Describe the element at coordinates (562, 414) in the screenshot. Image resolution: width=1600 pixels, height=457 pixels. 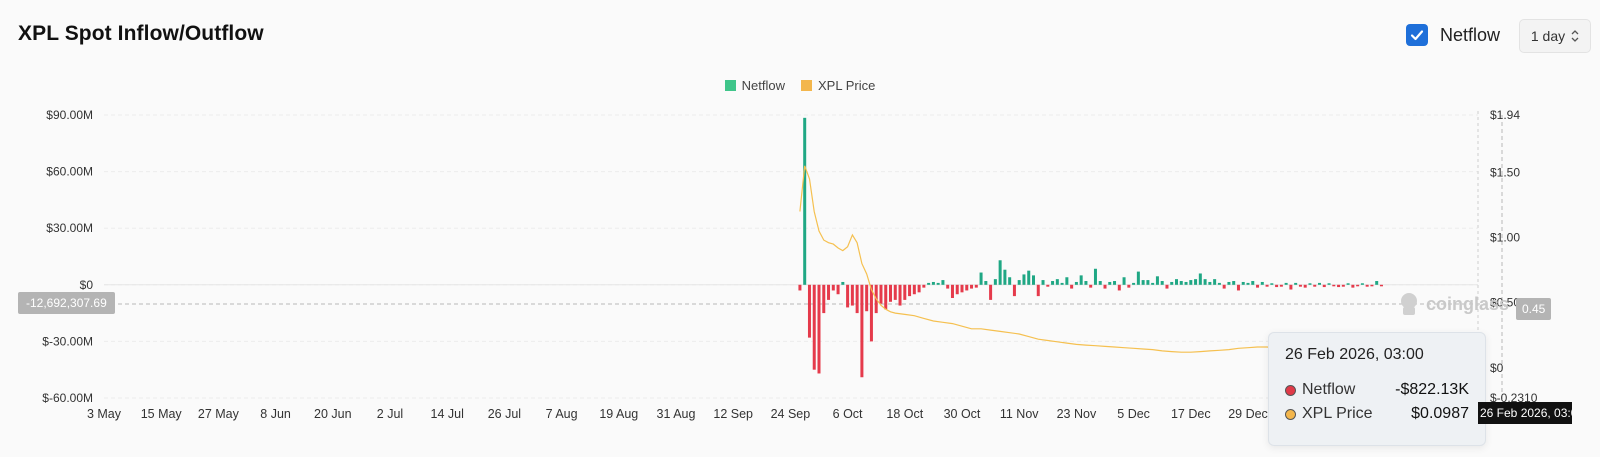
I see `x-tick-label: 7 Aug` at that location.